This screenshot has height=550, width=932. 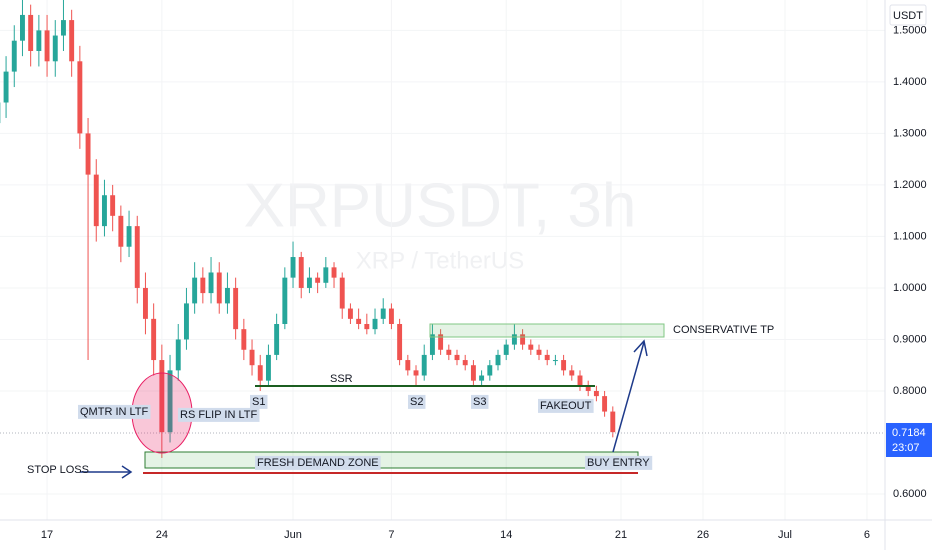 I want to click on annotation-label: S1, so click(x=258, y=402).